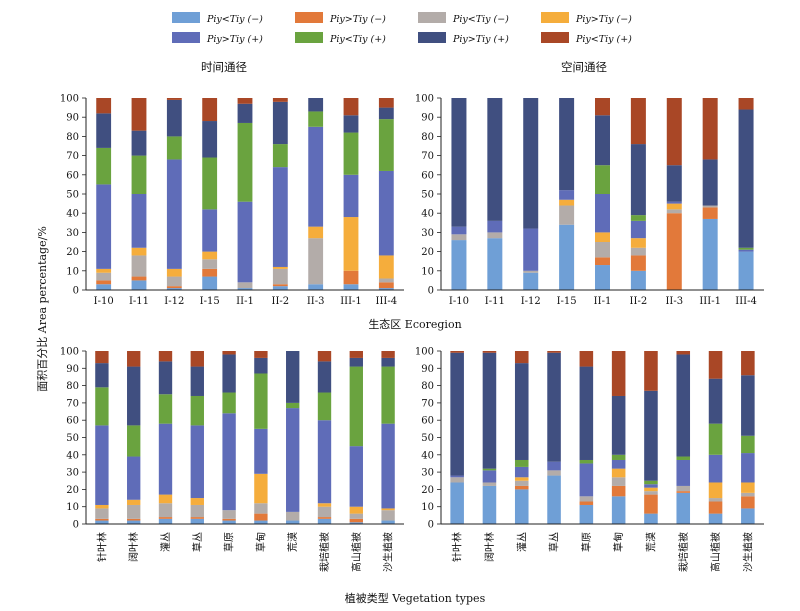  Describe the element at coordinates (357, 39) in the screenshot. I see `legend-label: Piy<Tiy (+)` at that location.